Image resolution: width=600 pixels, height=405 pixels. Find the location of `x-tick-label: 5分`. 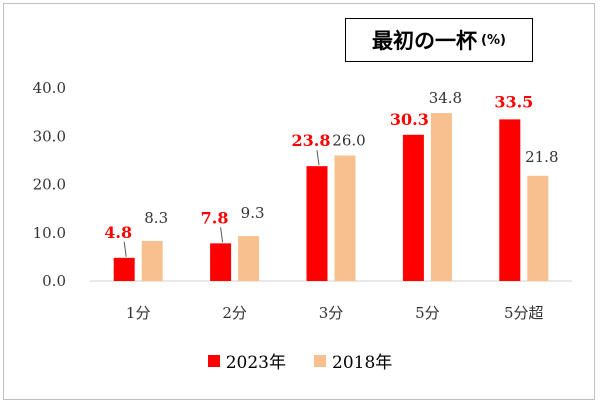

x-tick-label: 5分 is located at coordinates (427, 313).